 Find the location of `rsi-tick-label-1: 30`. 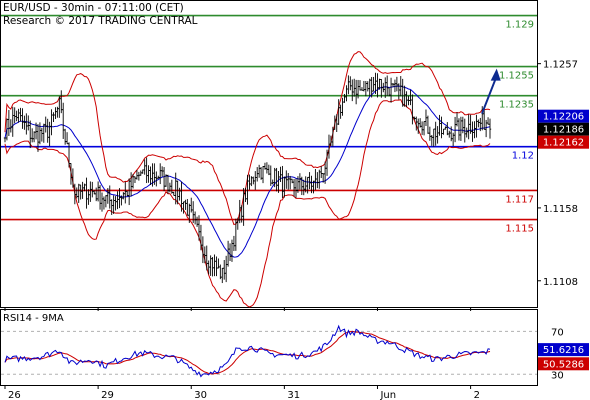

rsi-tick-label-1: 30 is located at coordinates (557, 375).